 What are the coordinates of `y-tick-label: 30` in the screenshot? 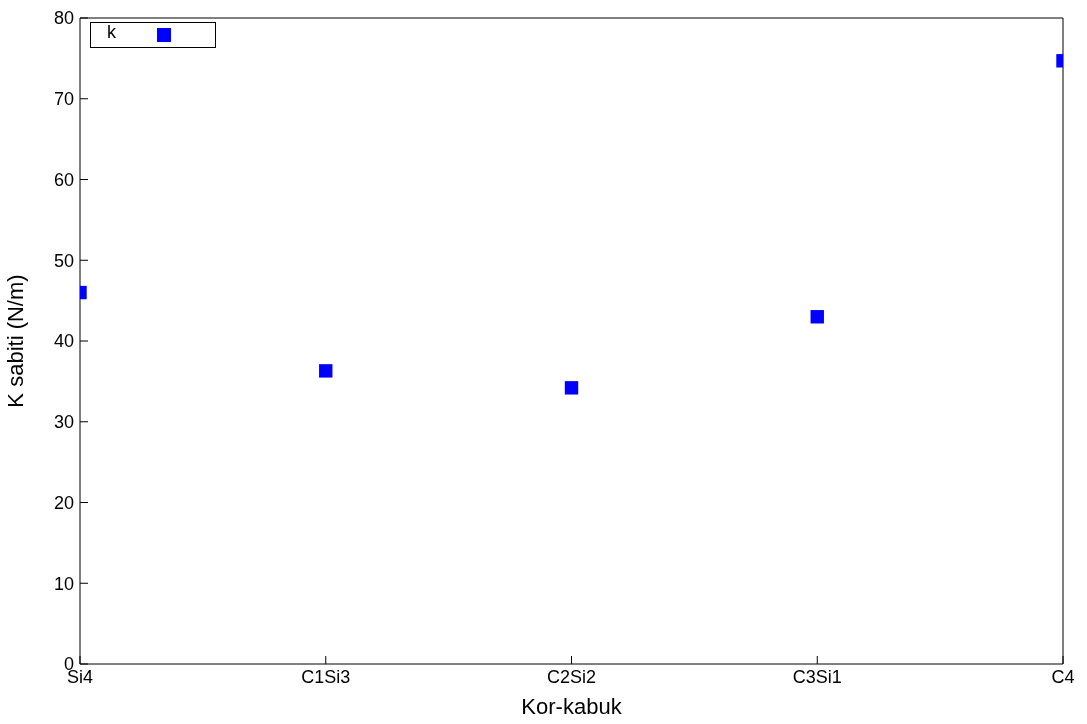 It's located at (63, 422).